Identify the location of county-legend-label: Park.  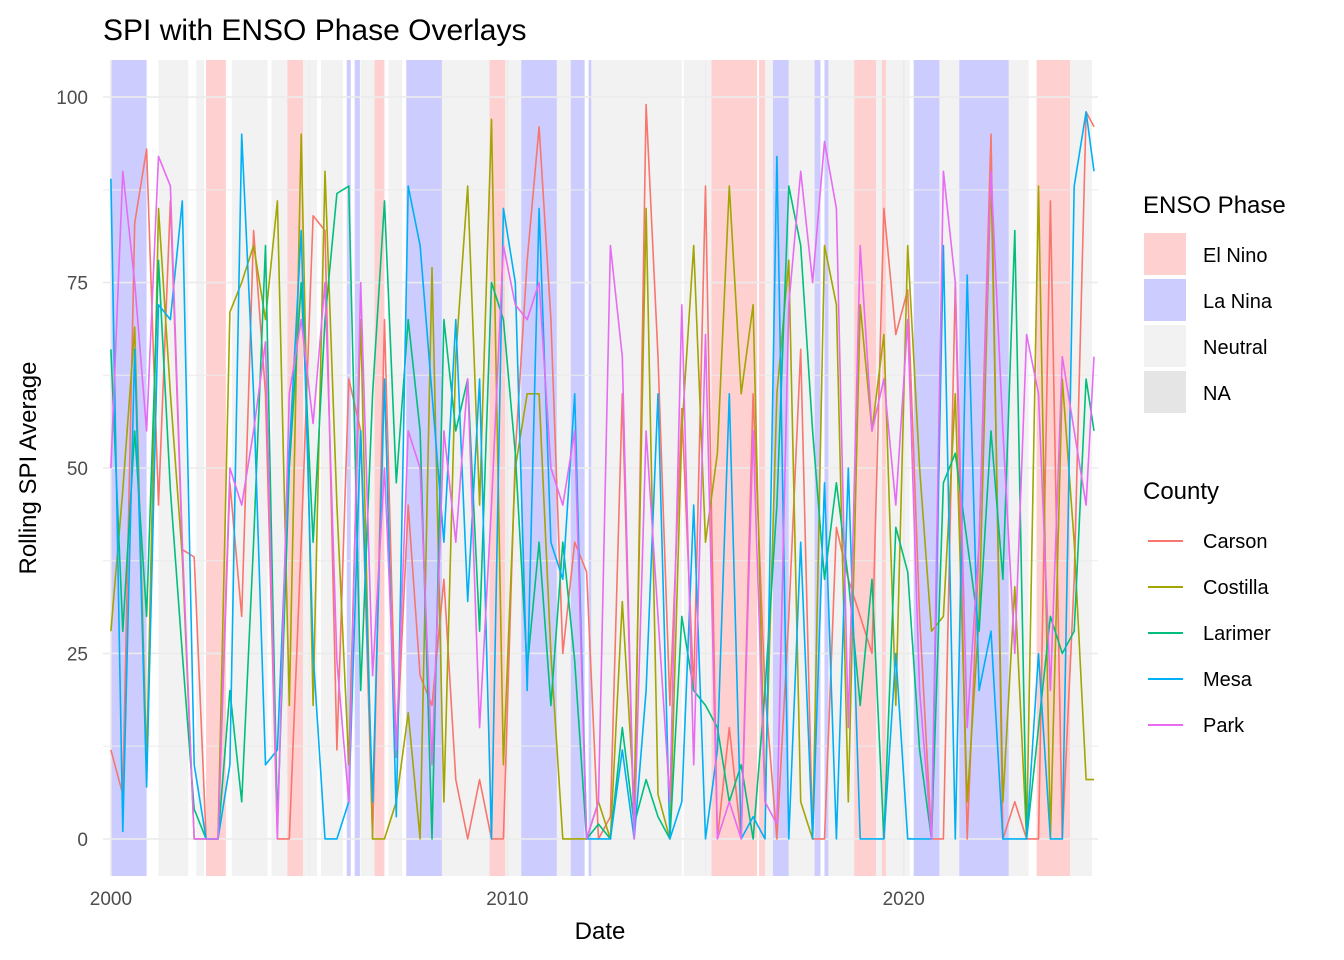
(1224, 726).